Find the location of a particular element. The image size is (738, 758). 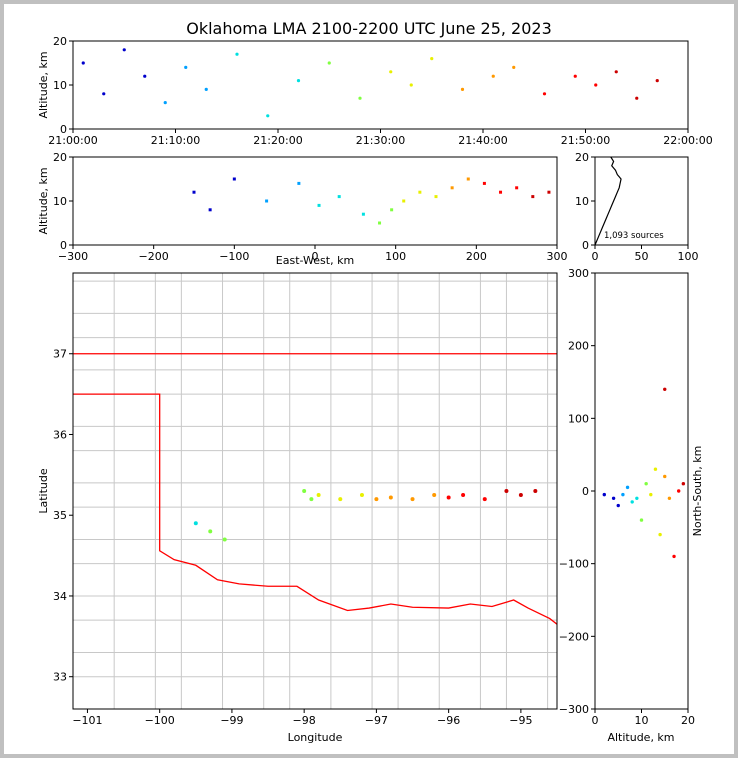

histogram-xtick-label: 50 is located at coordinates (642, 256).